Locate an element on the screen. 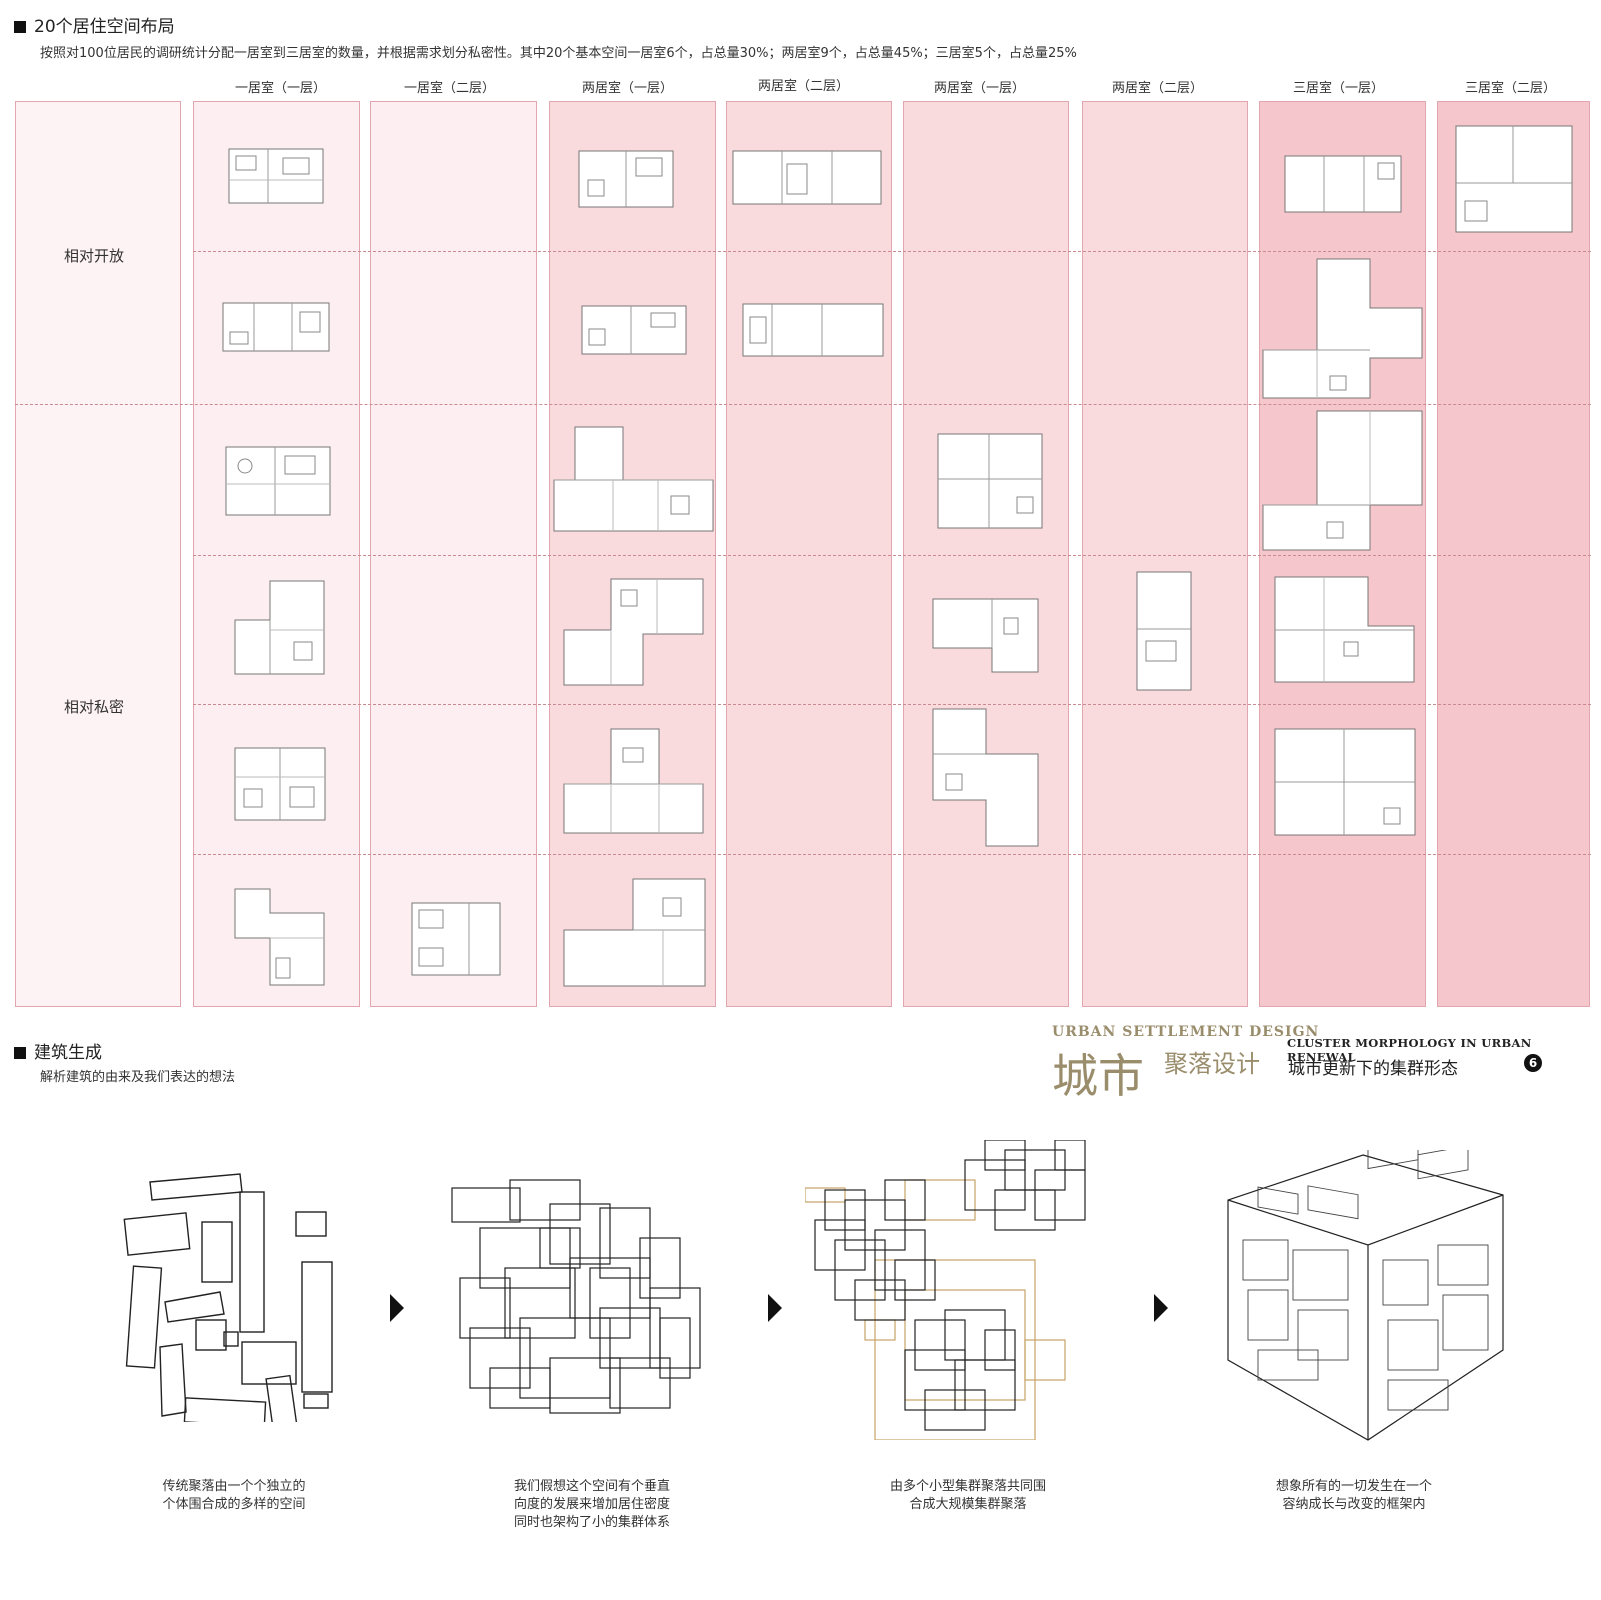  section1-title-text: 20个居住空间布局 is located at coordinates (104, 27).